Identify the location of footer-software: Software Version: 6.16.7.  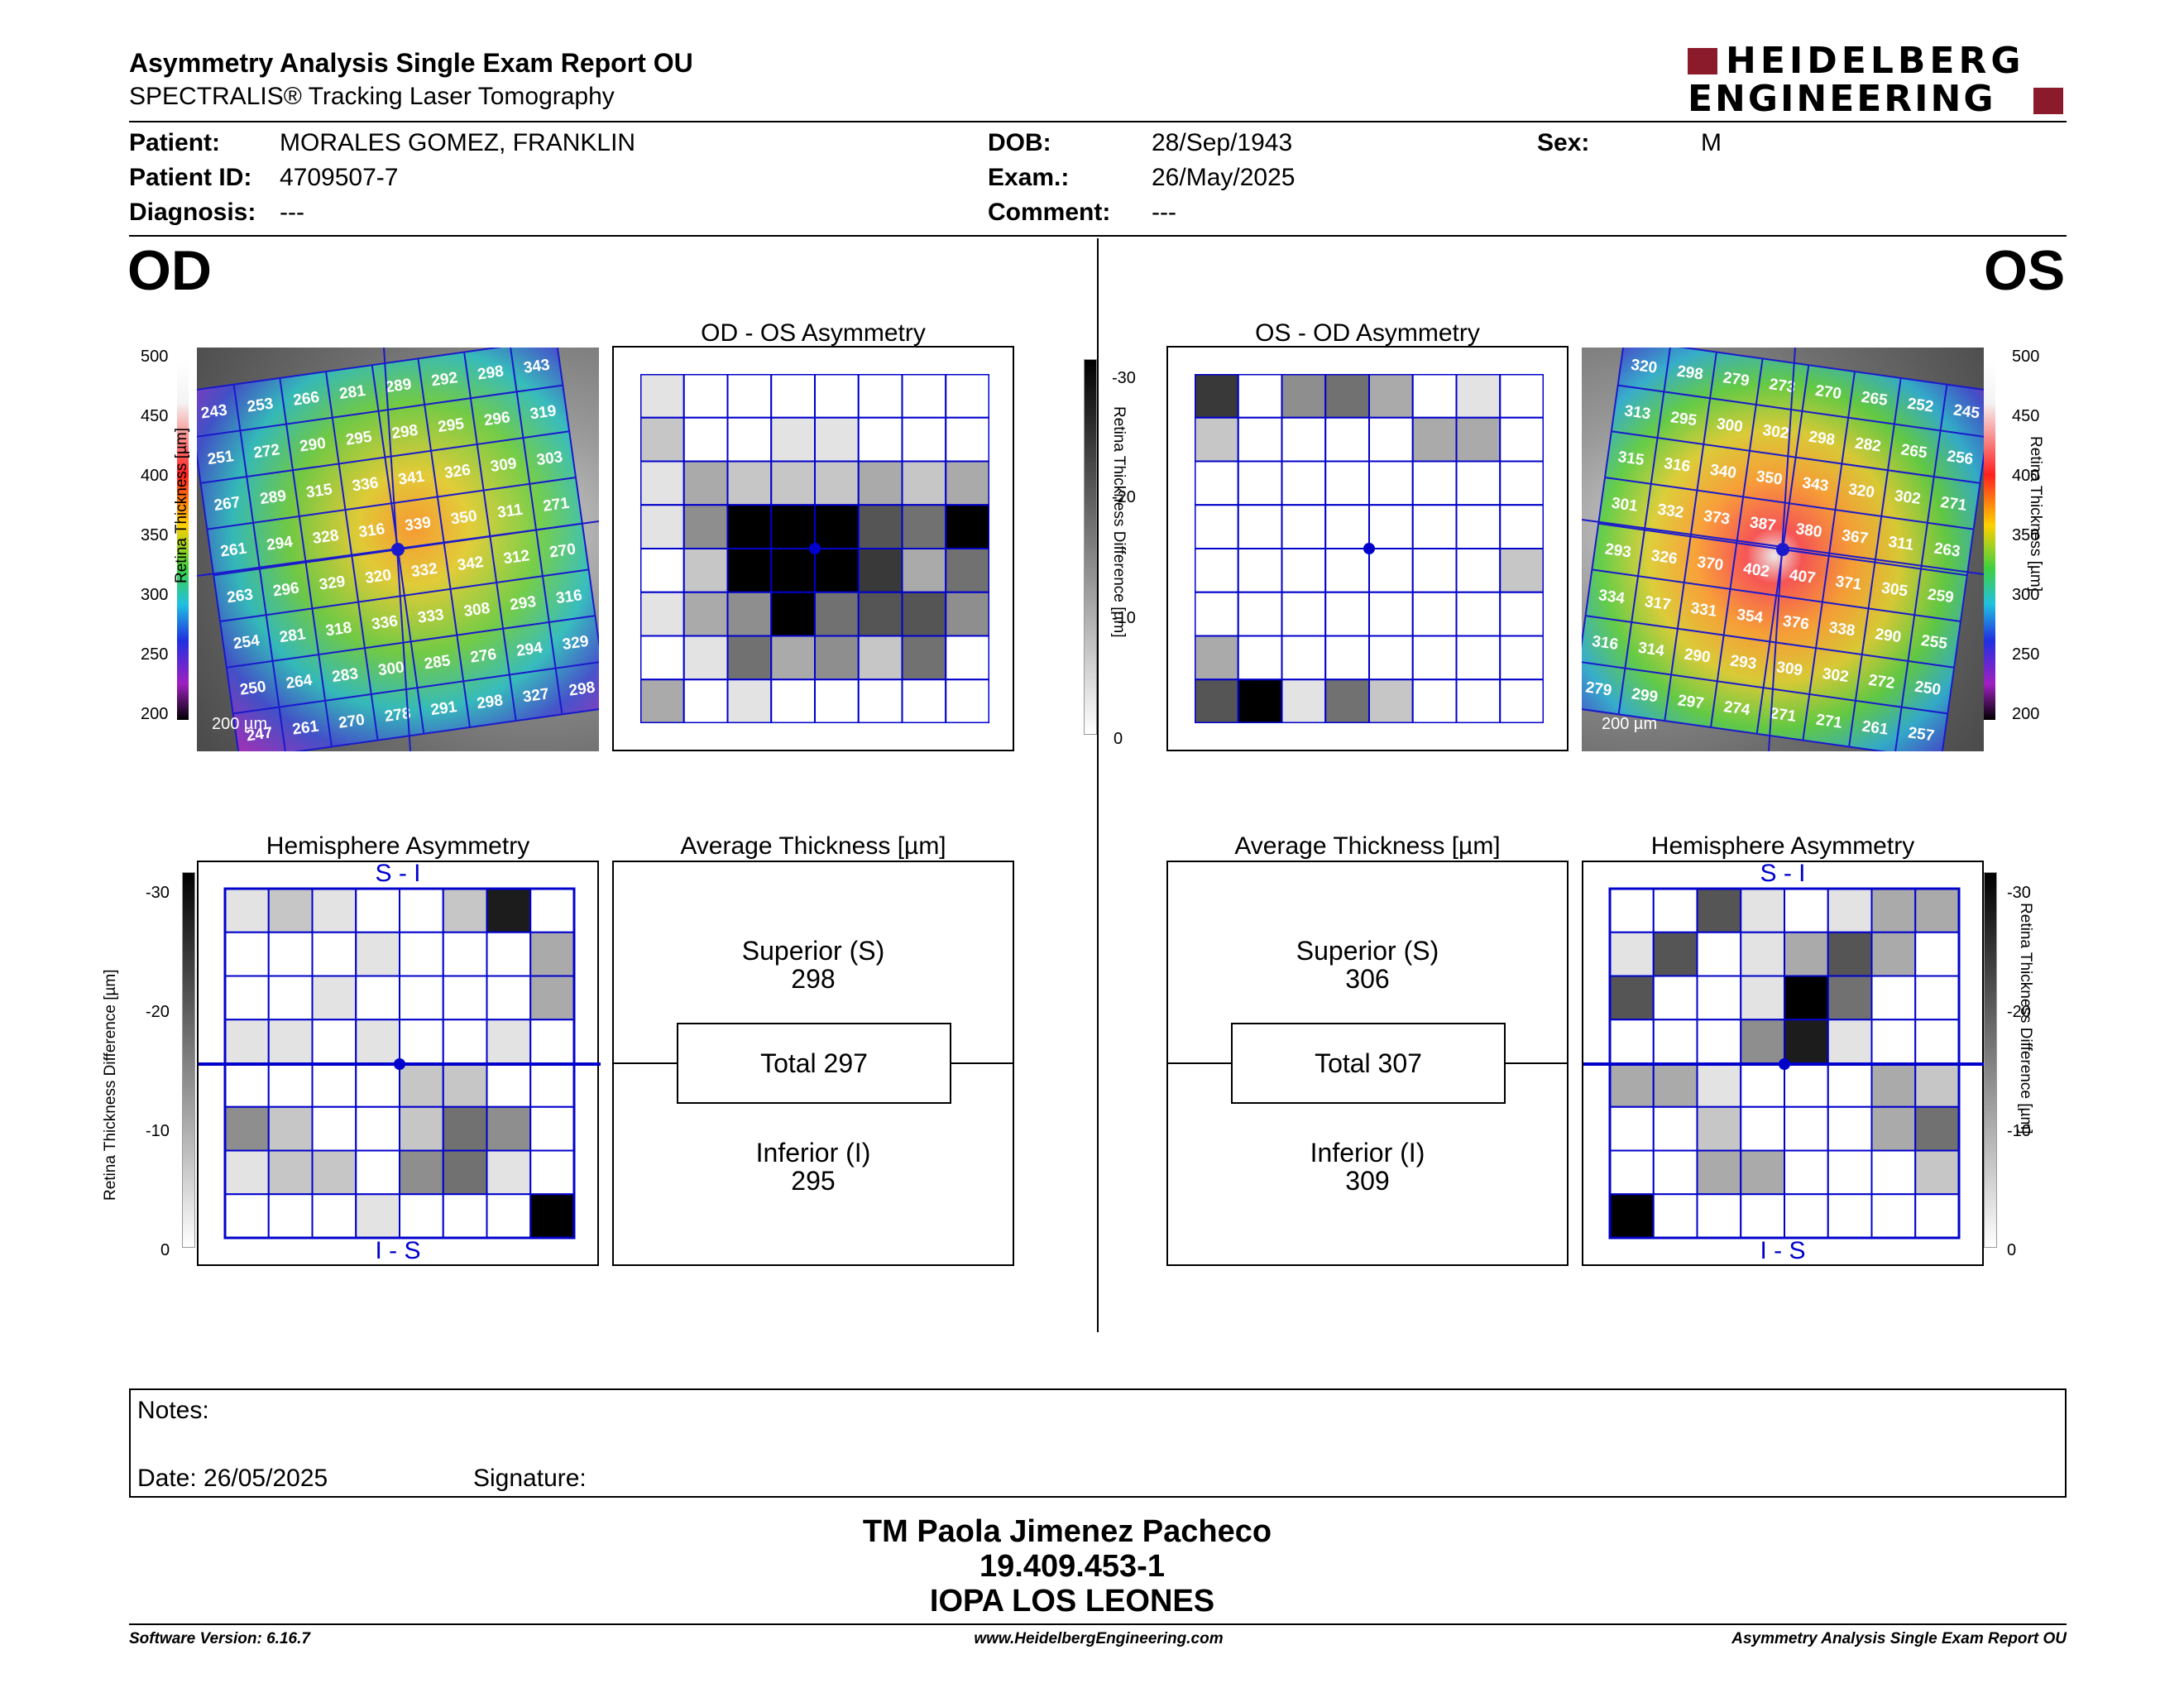
(219, 1638).